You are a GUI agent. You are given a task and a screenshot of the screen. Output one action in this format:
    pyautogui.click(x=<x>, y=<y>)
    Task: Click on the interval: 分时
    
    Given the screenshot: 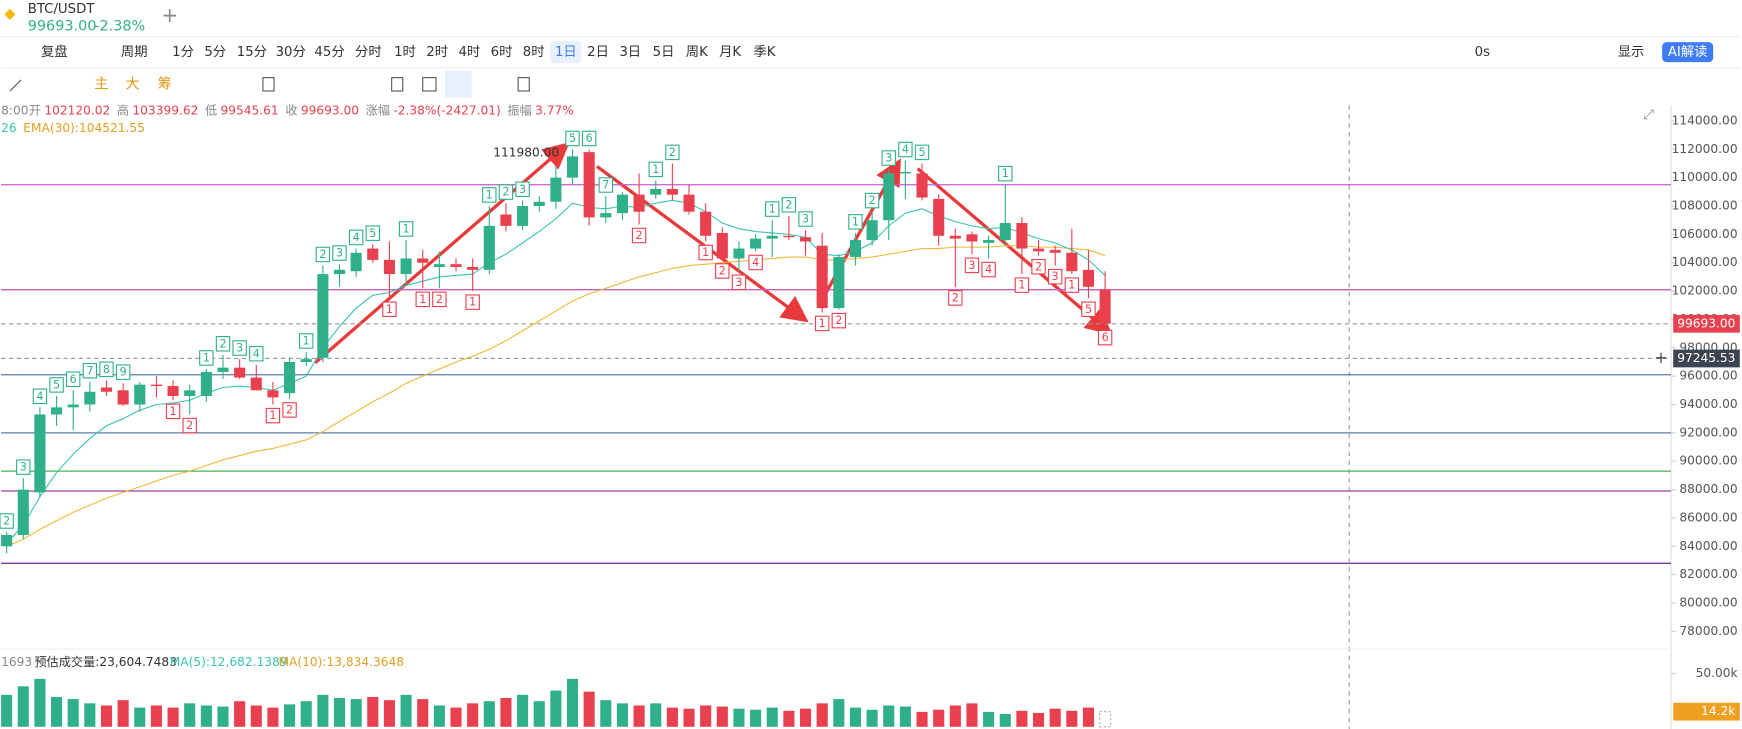 What is the action you would take?
    pyautogui.click(x=368, y=52)
    